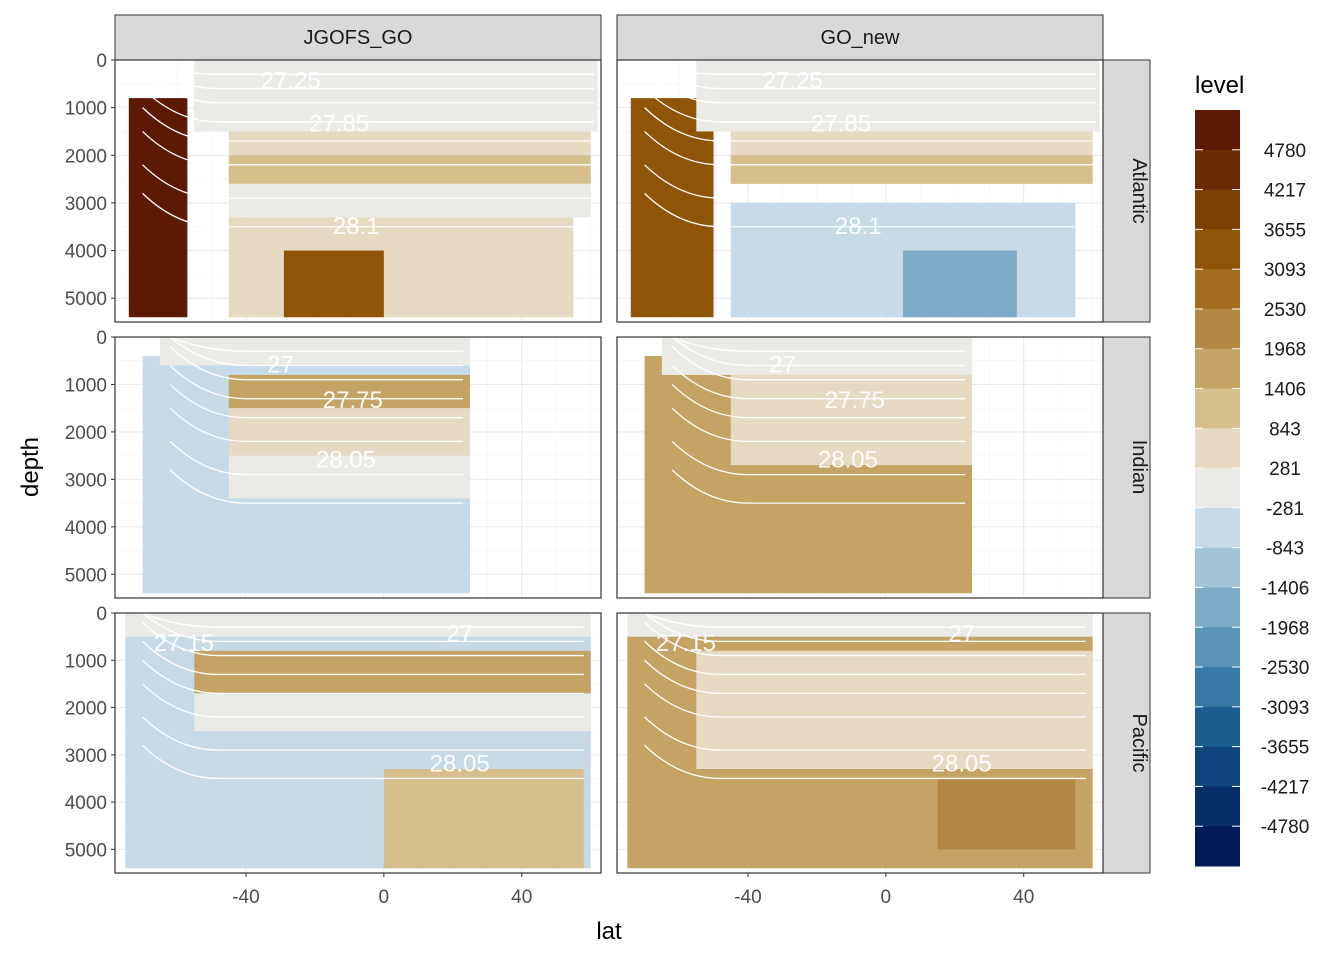 This screenshot has height=965, width=1344. I want to click on legend-label: -4217, so click(1285, 787).